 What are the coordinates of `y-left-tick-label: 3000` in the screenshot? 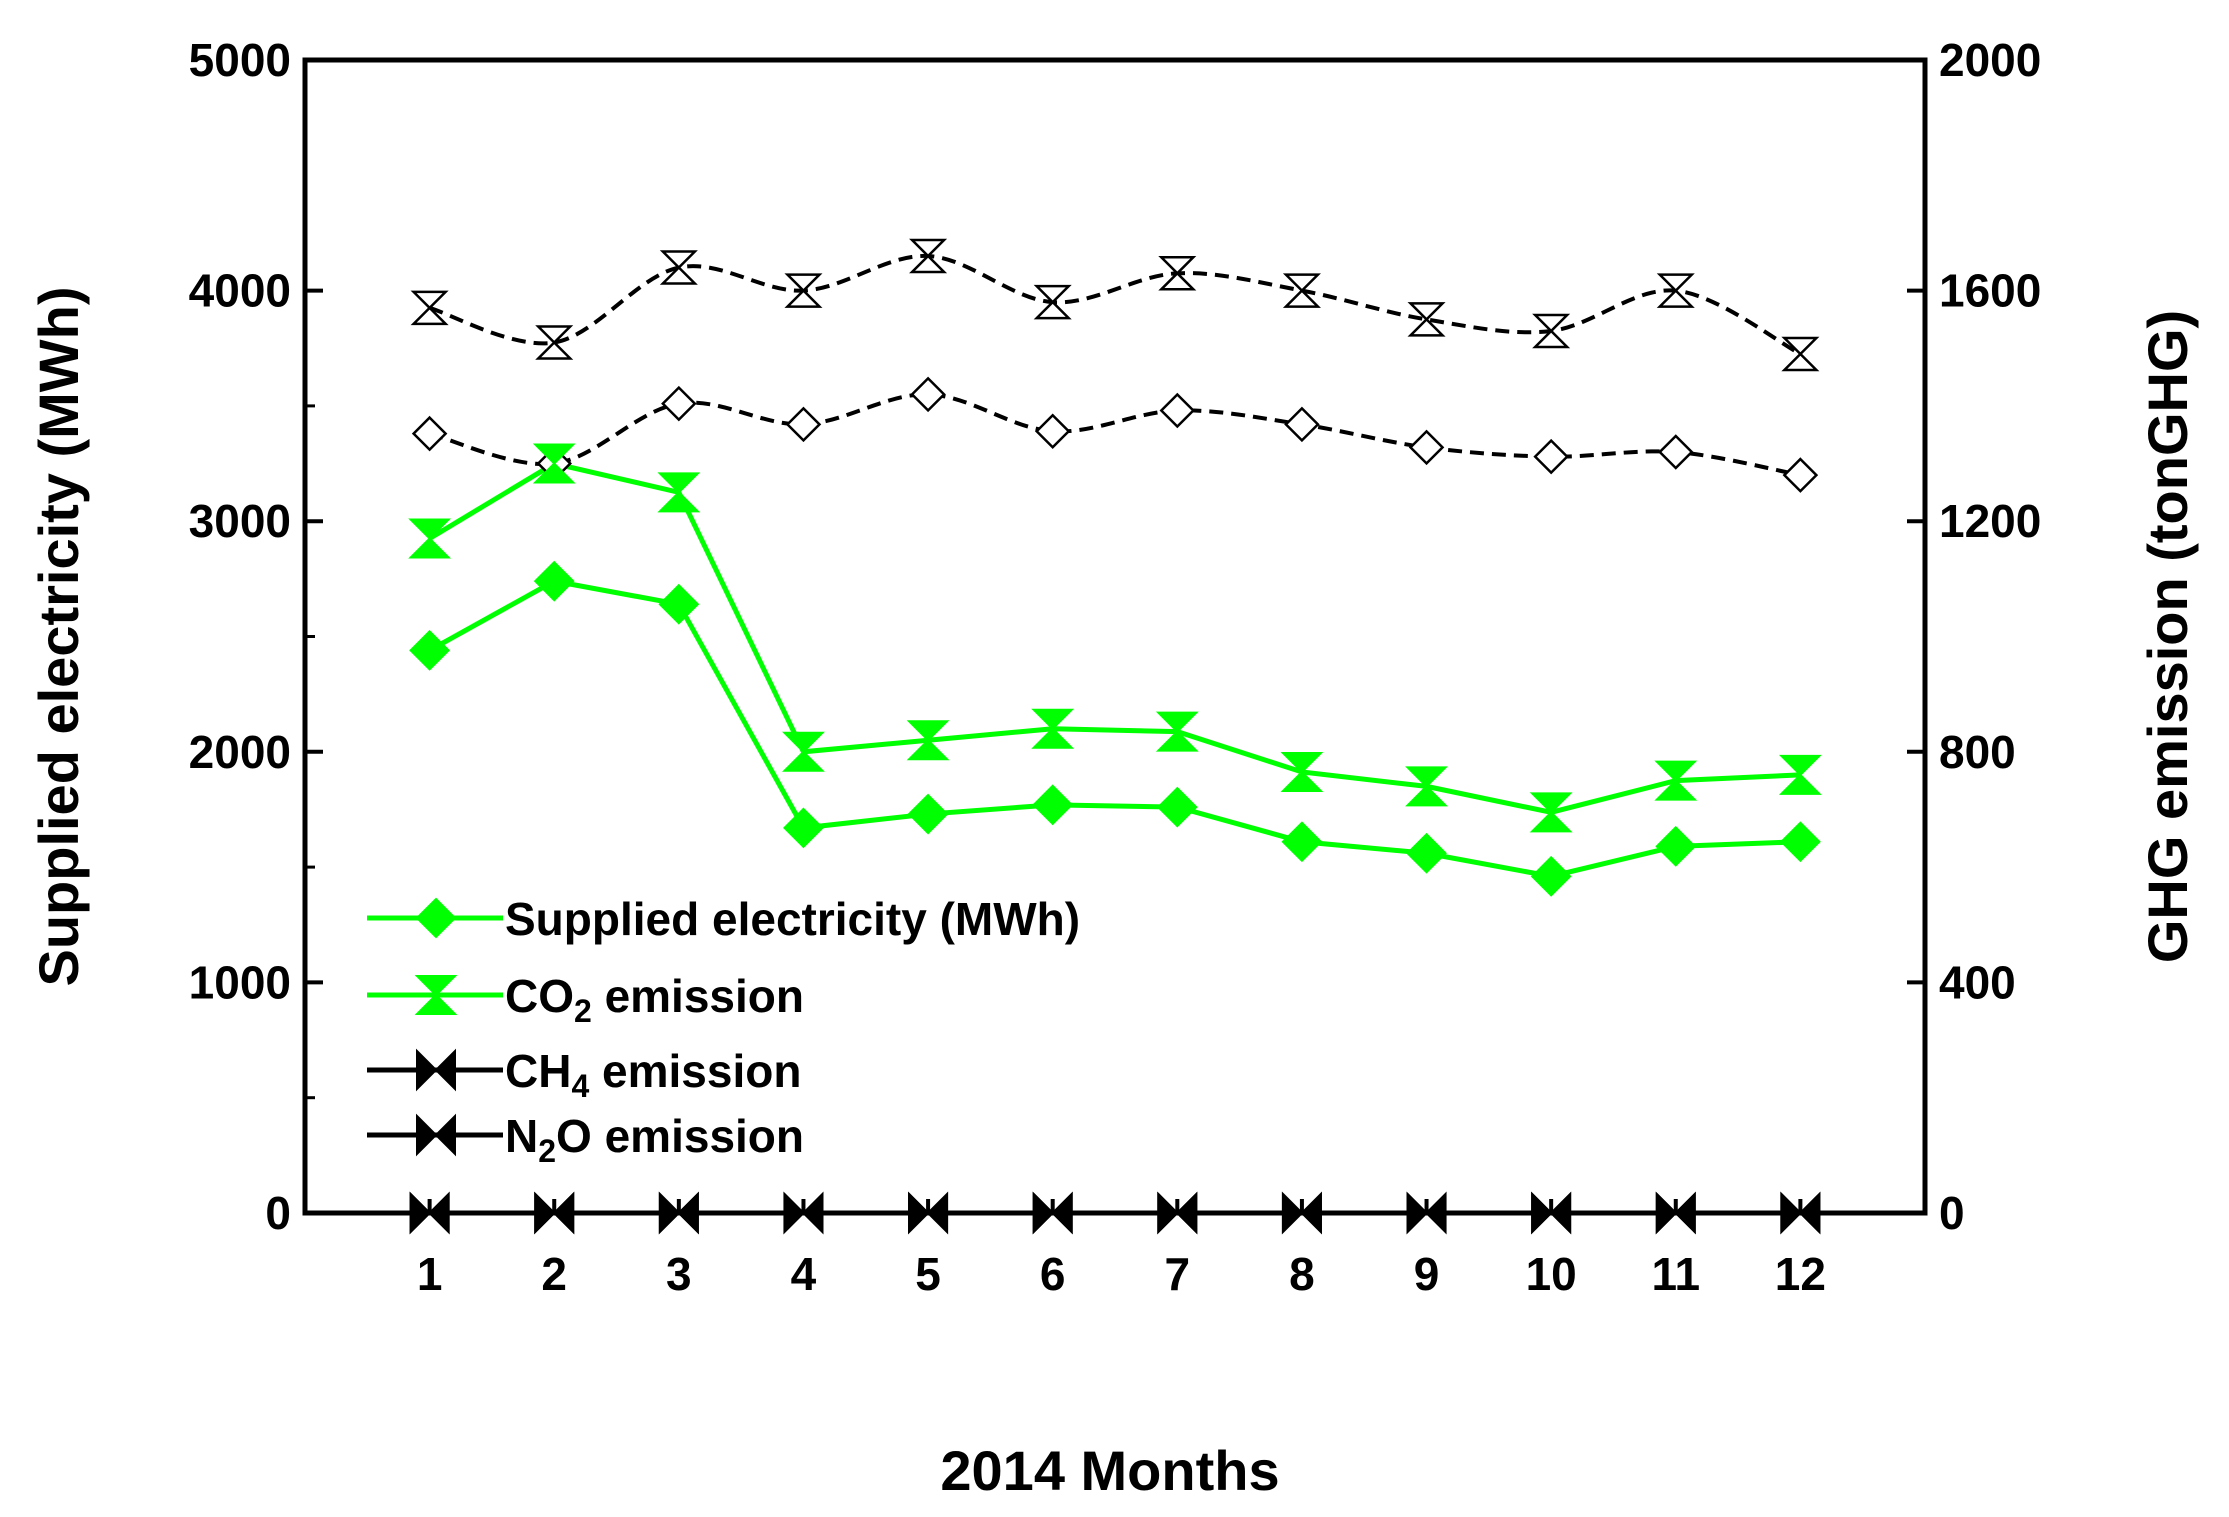 It's located at (240, 521).